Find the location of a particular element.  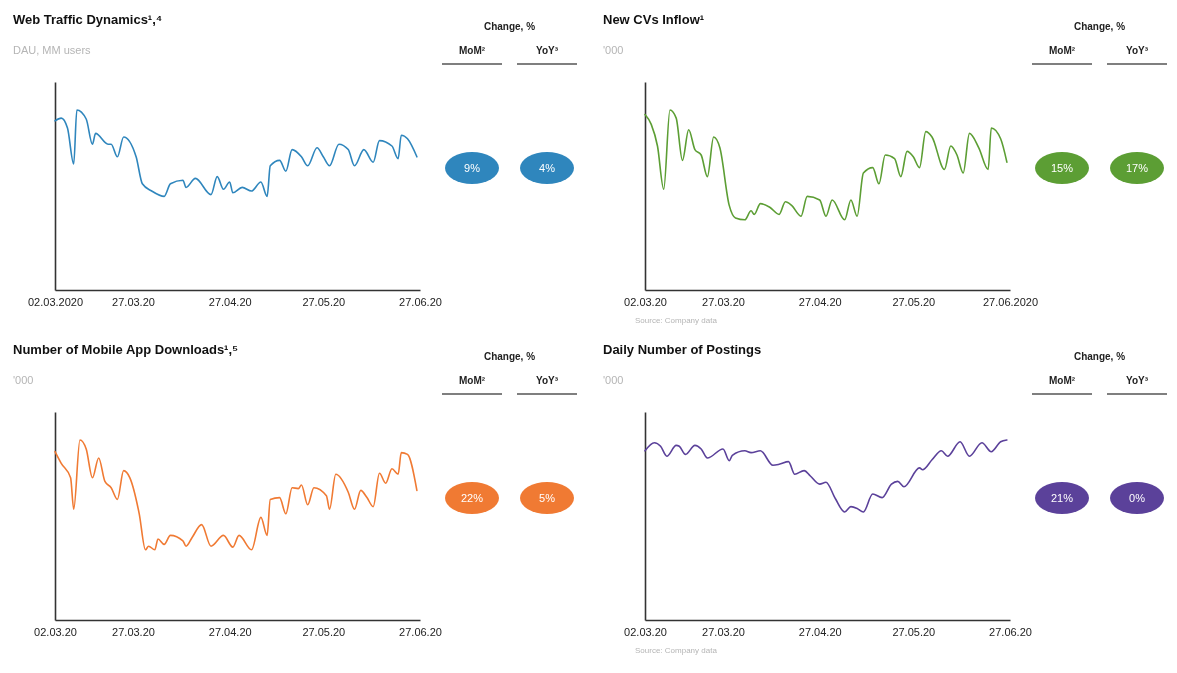

text: 9% is located at coordinates (472, 168).